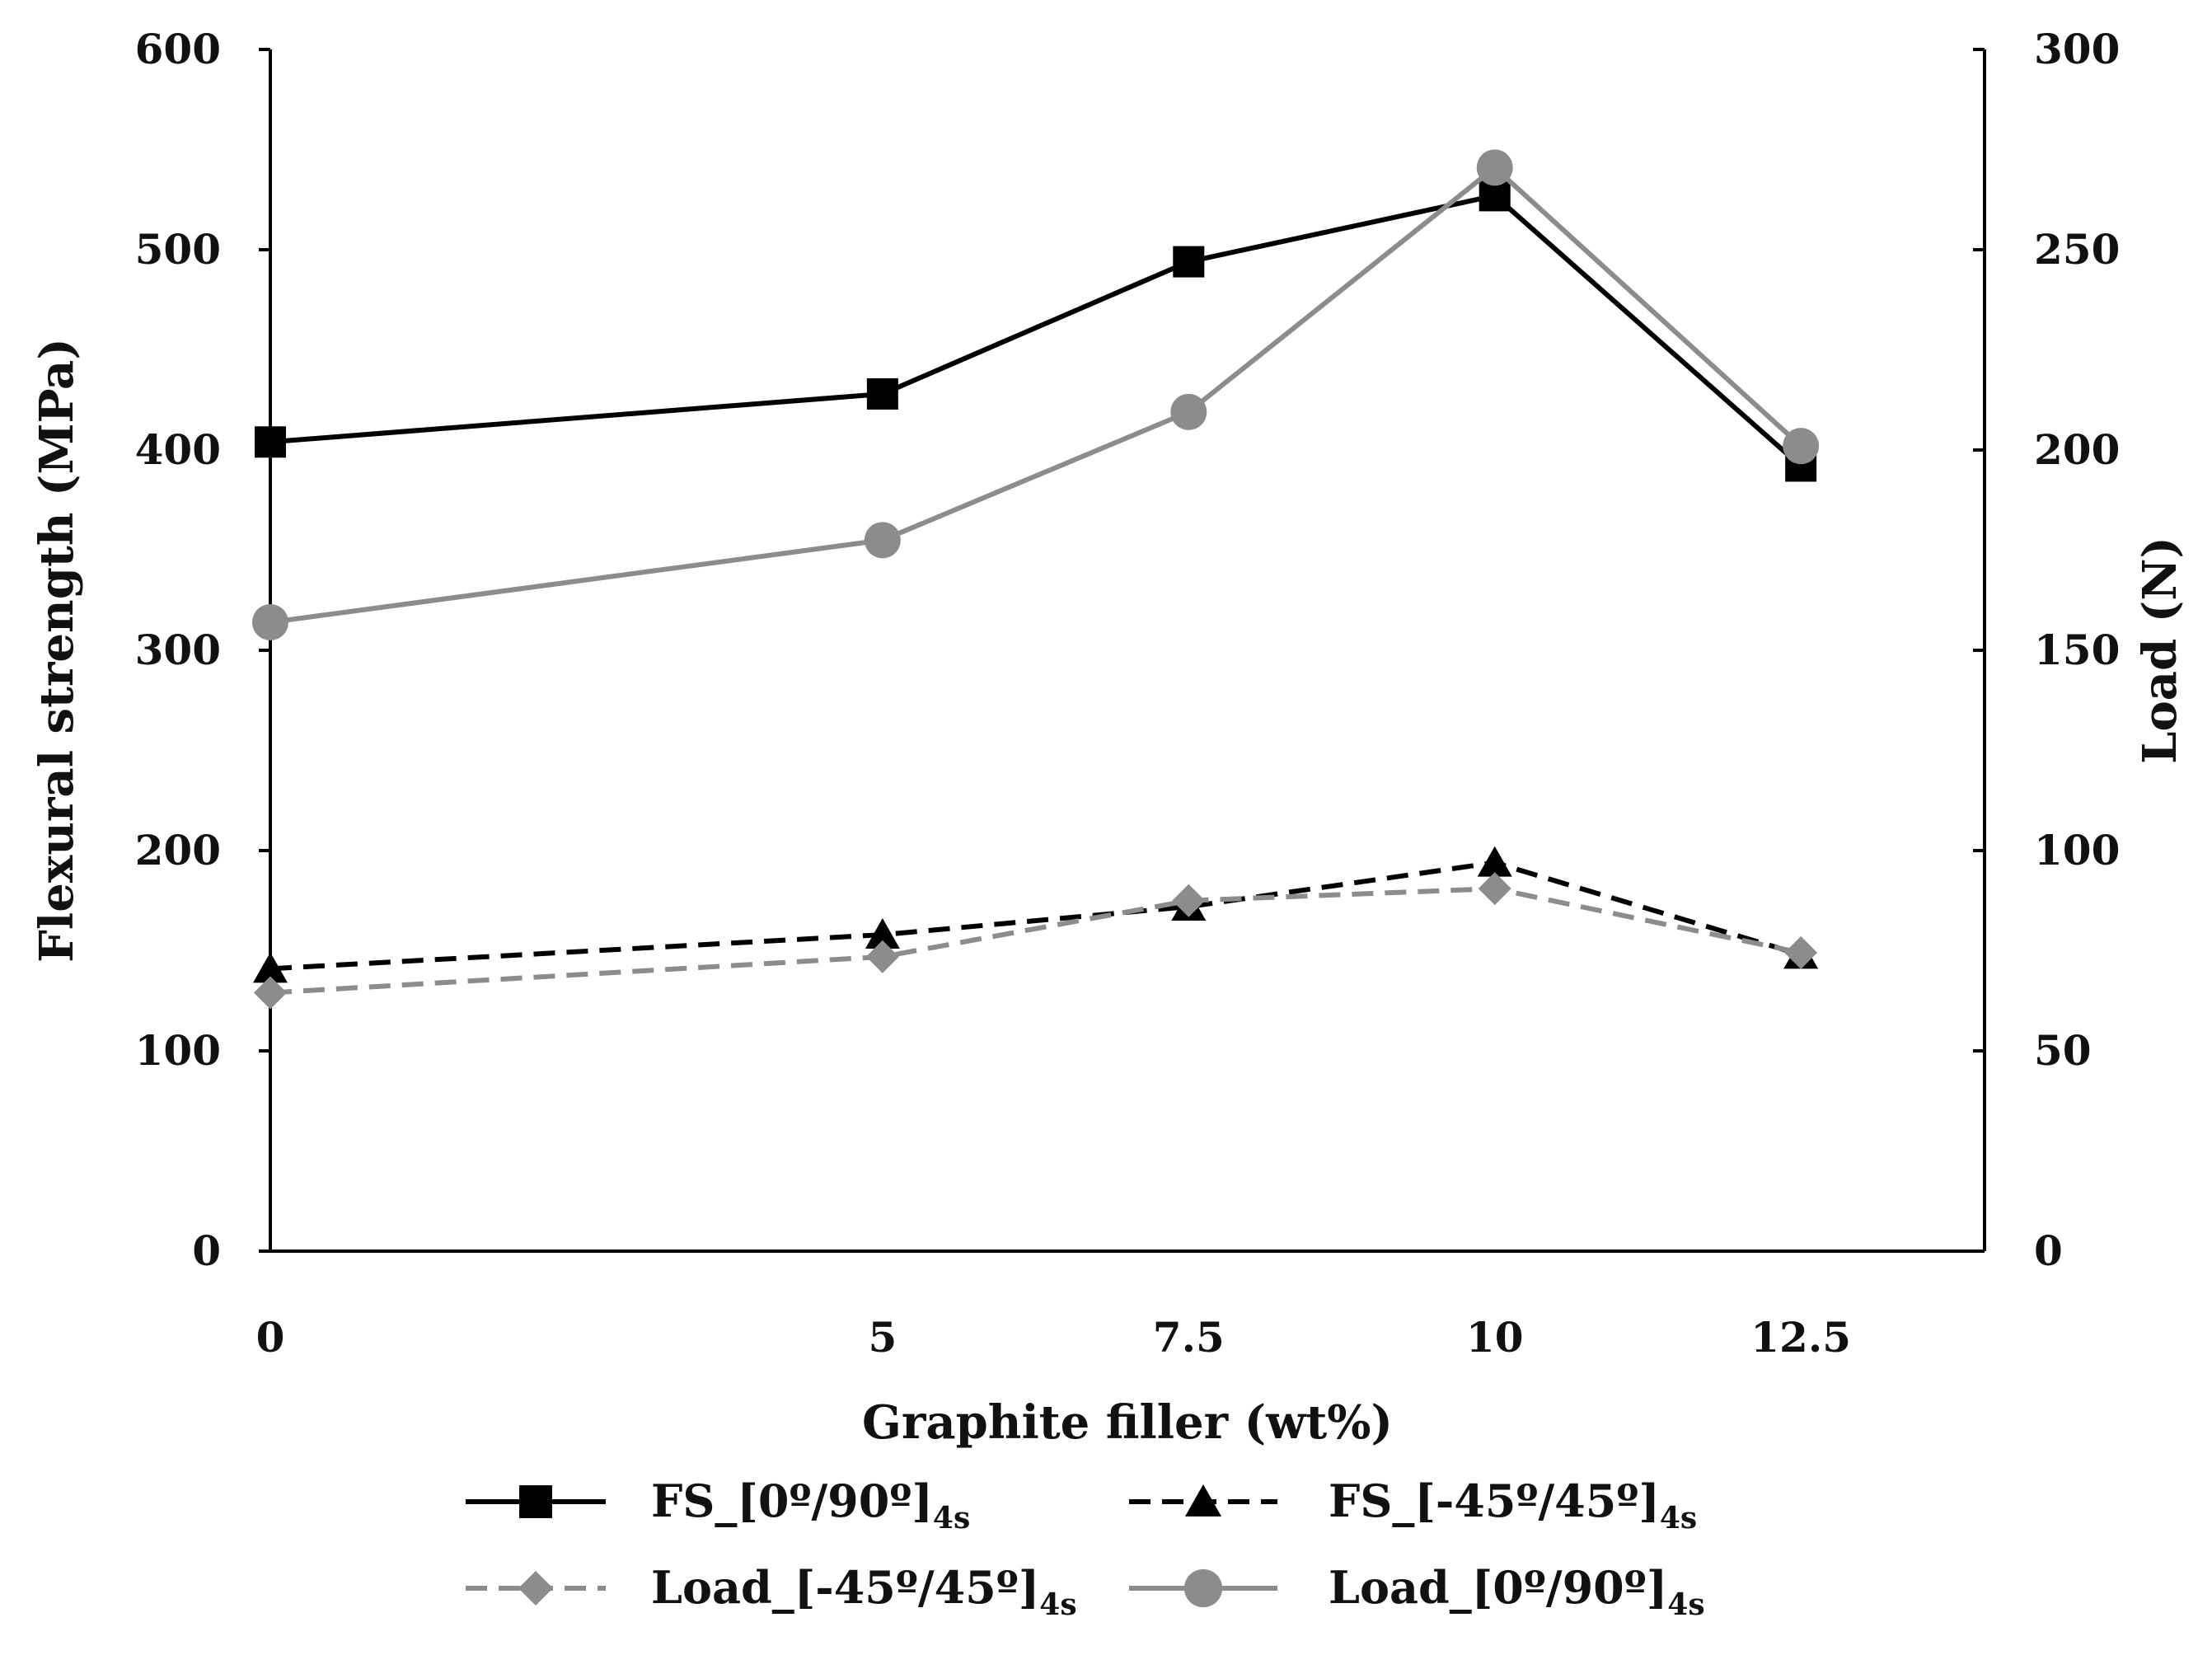 The image size is (2212, 1655). Describe the element at coordinates (2077, 850) in the screenshot. I see `y-right-tick-label: 100` at that location.